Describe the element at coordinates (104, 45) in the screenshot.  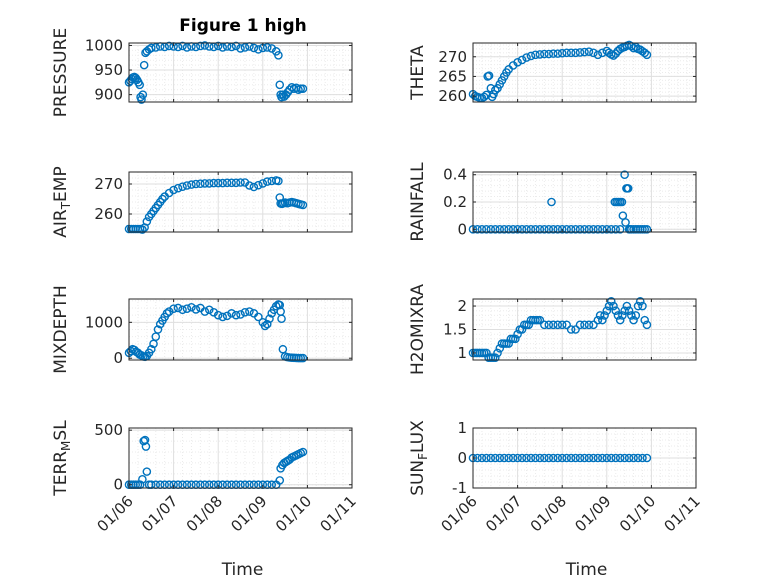
I see `y-tick-label: 1000` at that location.